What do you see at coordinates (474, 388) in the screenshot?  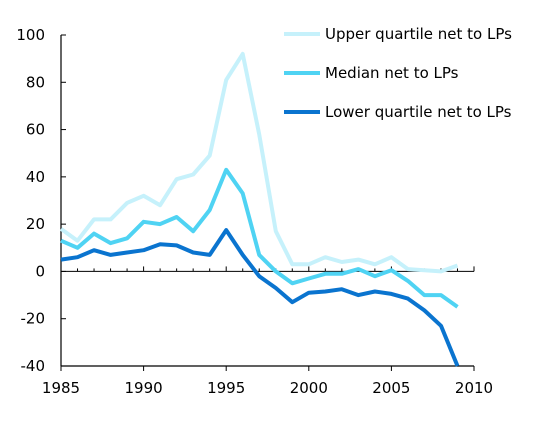 I see `x-tick-label: 2010` at bounding box center [474, 388].